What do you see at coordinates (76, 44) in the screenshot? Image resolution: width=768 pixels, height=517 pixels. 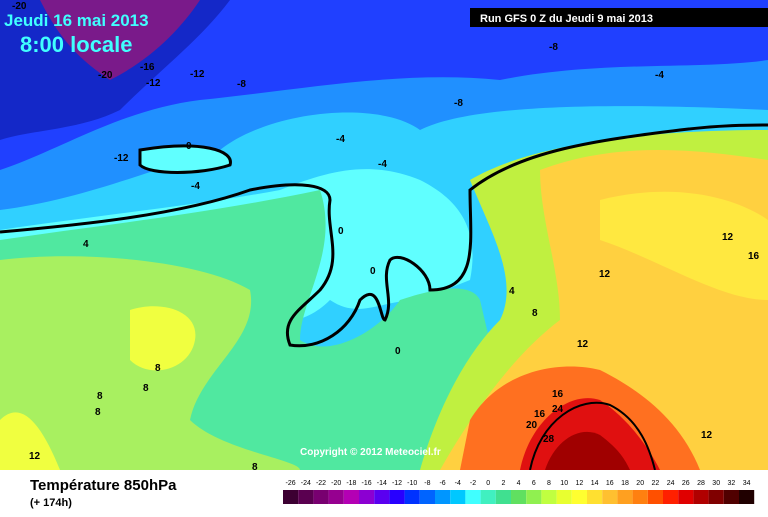 I see `forecast-time: 8:00 locale` at bounding box center [76, 44].